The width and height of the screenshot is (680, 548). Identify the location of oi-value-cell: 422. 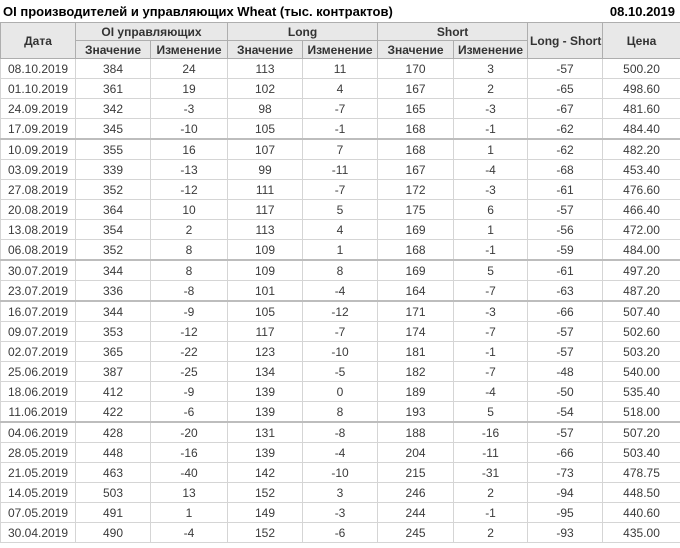
(113, 412).